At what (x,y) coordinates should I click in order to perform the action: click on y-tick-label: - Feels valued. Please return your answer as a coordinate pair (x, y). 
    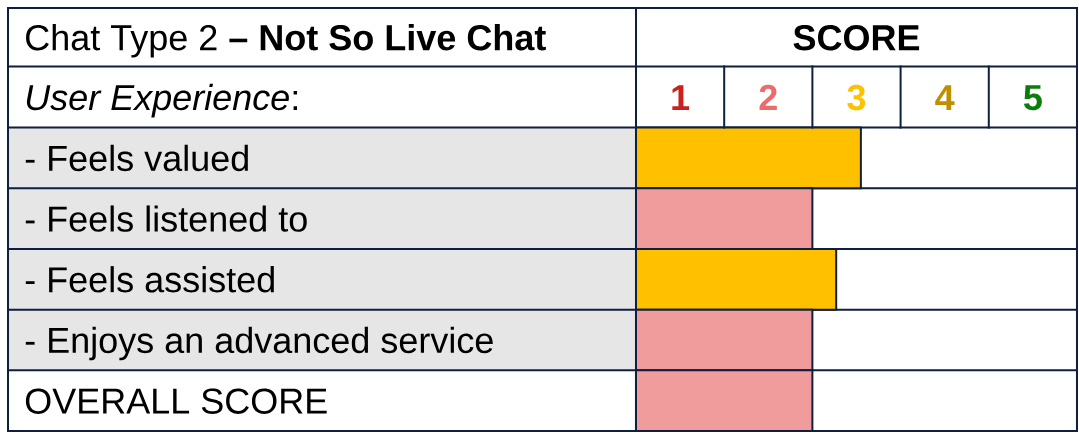
    Looking at the image, I should click on (136, 158).